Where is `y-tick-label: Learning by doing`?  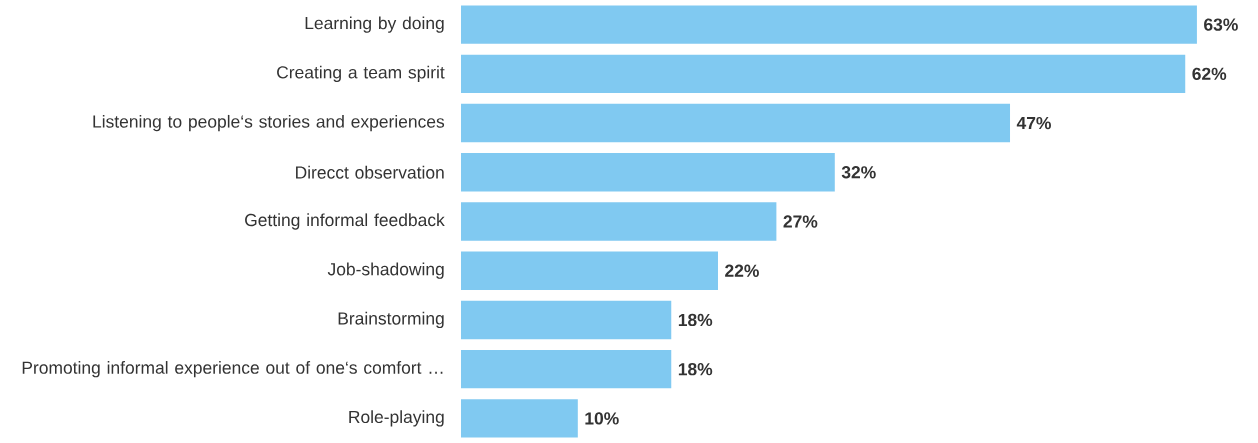
y-tick-label: Learning by doing is located at coordinates (374, 24).